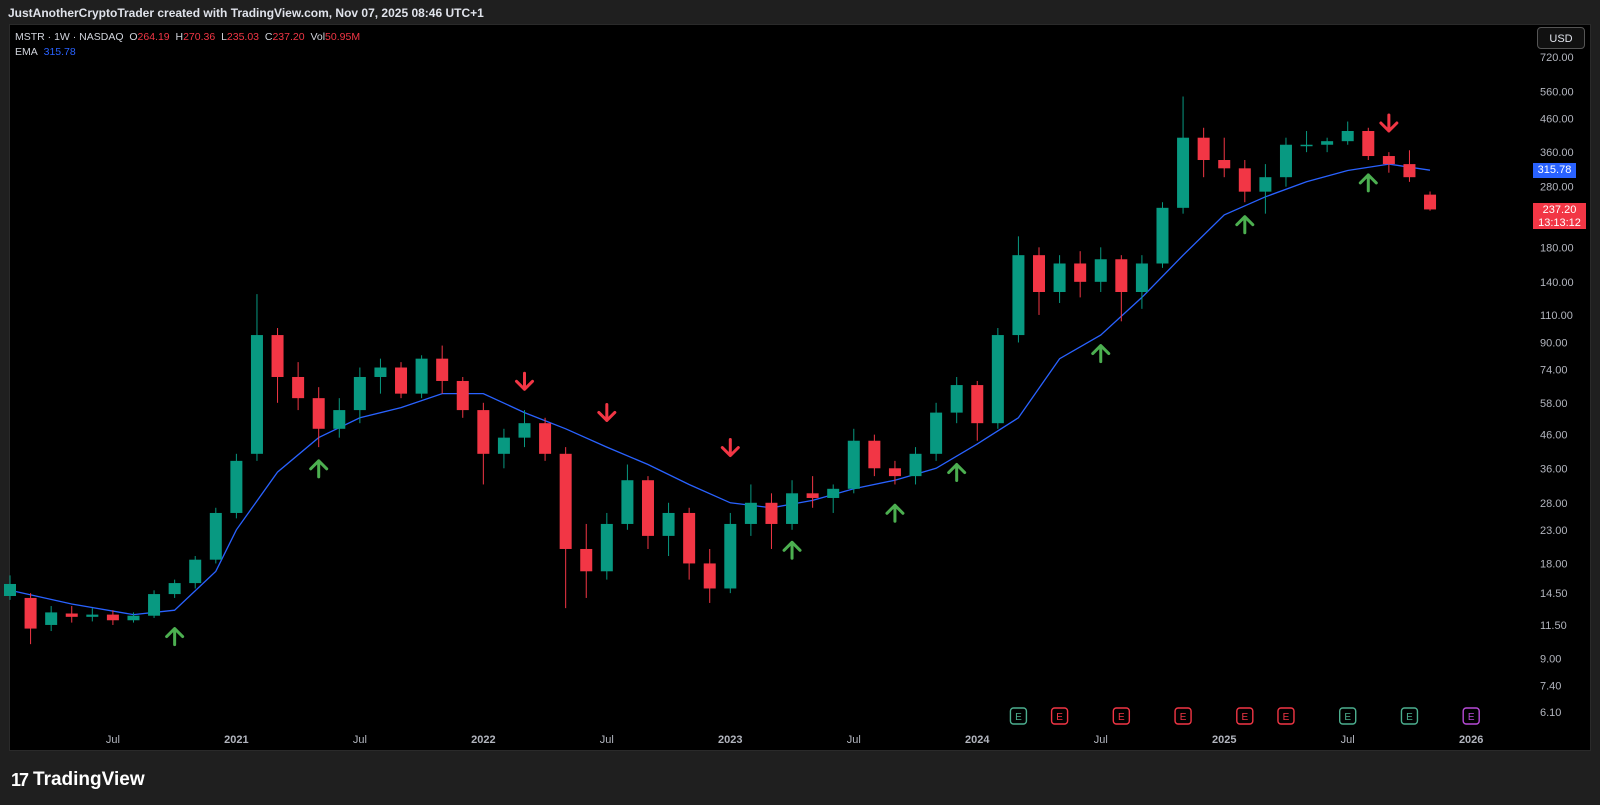 The image size is (1600, 805). I want to click on y-tick-label: 18.00, so click(1554, 564).